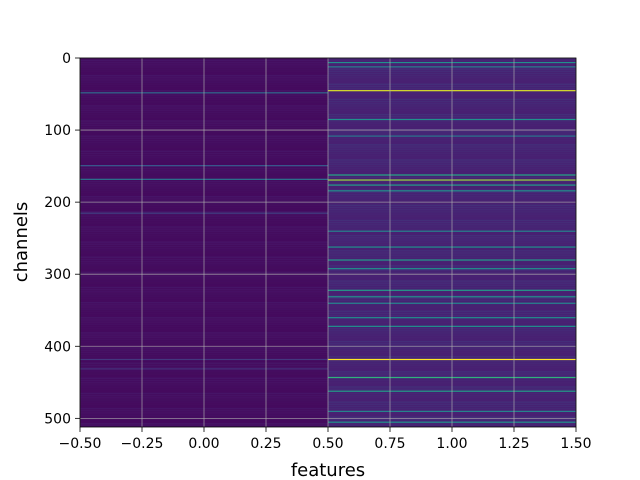  I want to click on x-tick-label: 0.75, so click(389, 444).